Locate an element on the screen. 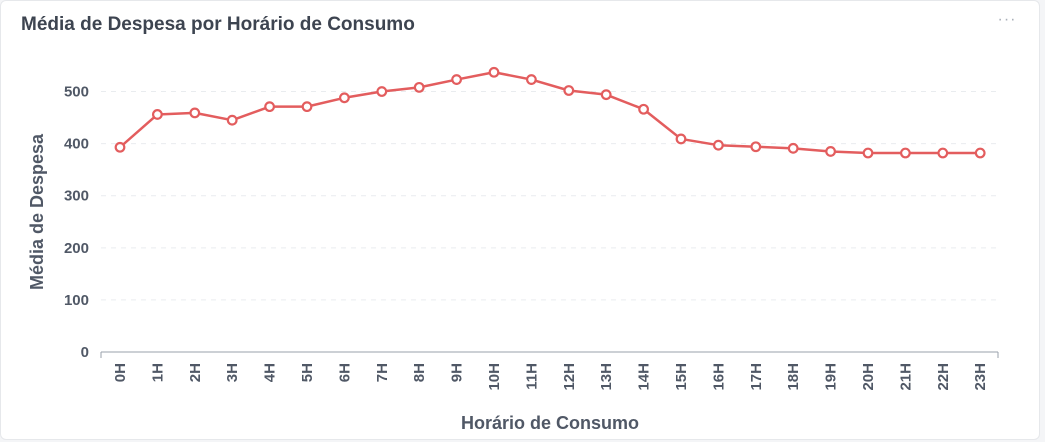 The image size is (1045, 442). x-tick-label: 22H is located at coordinates (943, 377).